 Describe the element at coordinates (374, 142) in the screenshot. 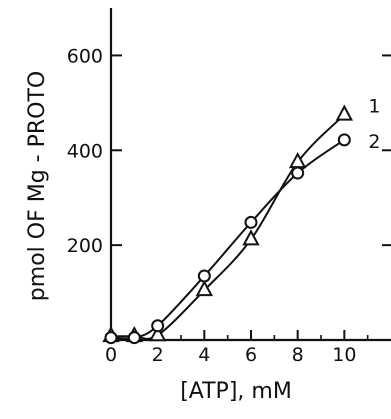

I see `series-2-label: 2` at that location.